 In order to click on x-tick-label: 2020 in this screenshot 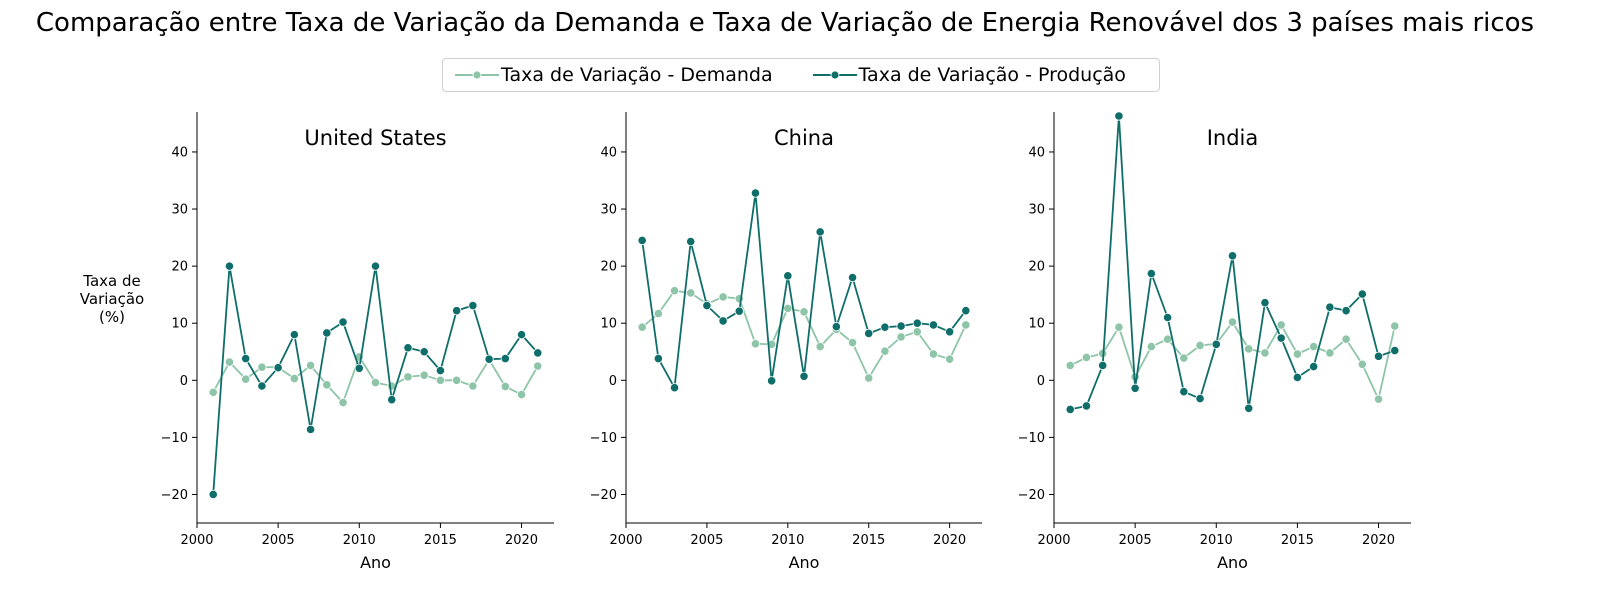, I will do `click(1378, 540)`.